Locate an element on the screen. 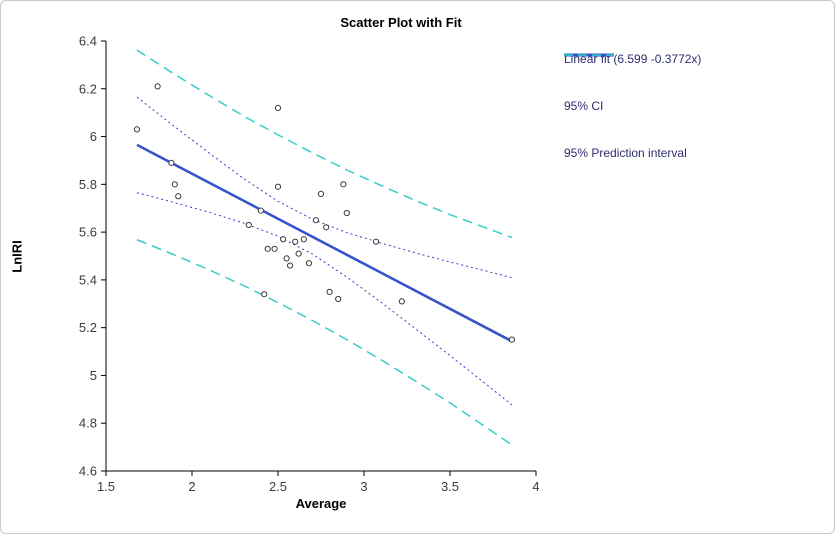 This screenshot has width=835, height=534. ci-line-sample-icon is located at coordinates (589, 55).